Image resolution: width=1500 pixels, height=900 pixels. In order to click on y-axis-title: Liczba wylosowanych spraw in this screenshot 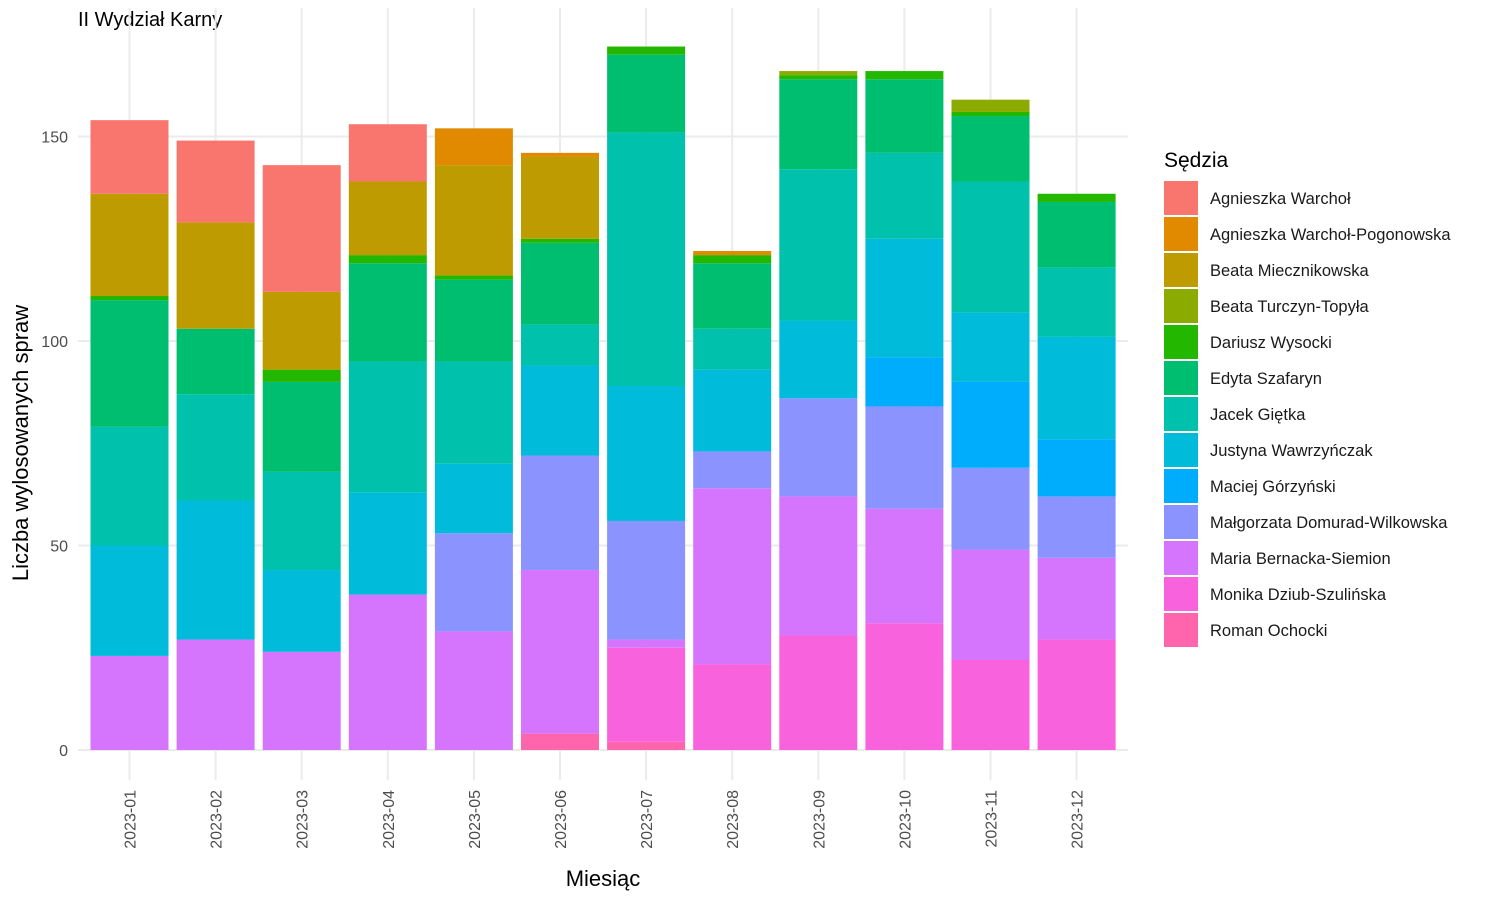, I will do `click(20, 443)`.